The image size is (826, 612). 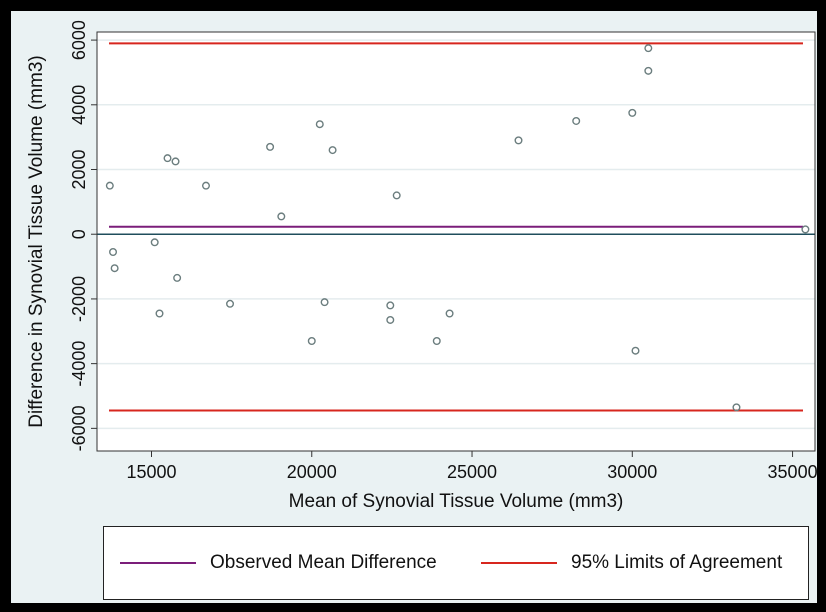 What do you see at coordinates (151, 472) in the screenshot?
I see `x-tick-label: 15000` at bounding box center [151, 472].